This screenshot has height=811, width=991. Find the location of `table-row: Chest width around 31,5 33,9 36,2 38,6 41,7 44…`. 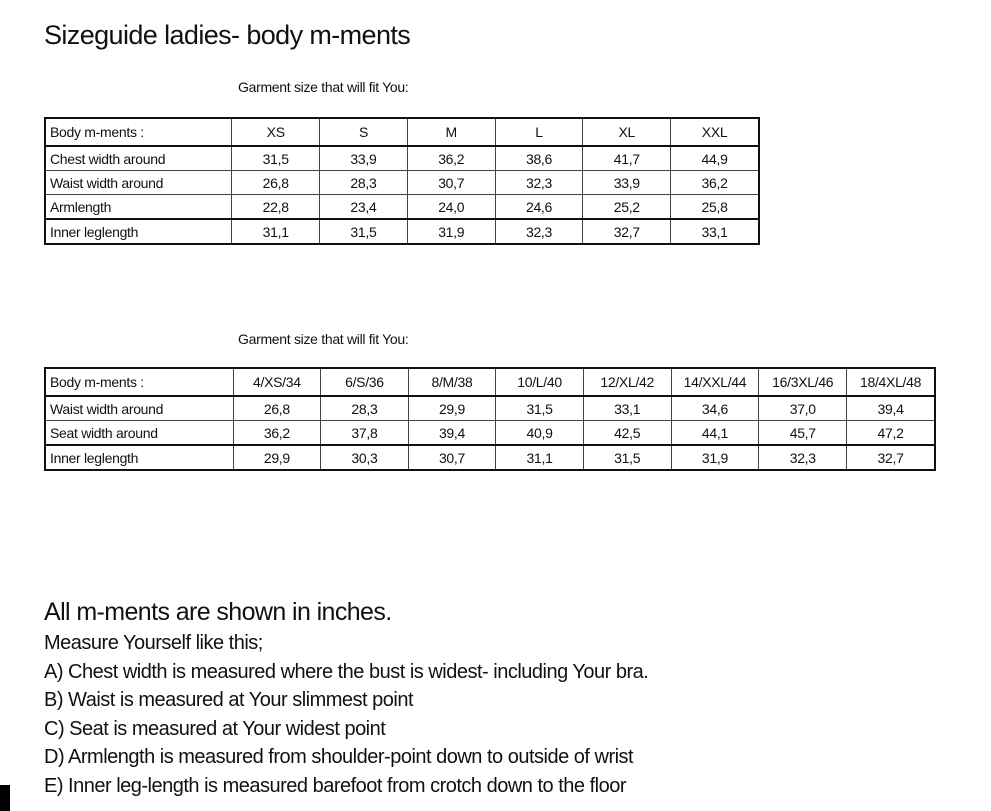

table-row: Chest width around 31,5 33,9 36,2 38,6 41,7 44… is located at coordinates (402, 158).